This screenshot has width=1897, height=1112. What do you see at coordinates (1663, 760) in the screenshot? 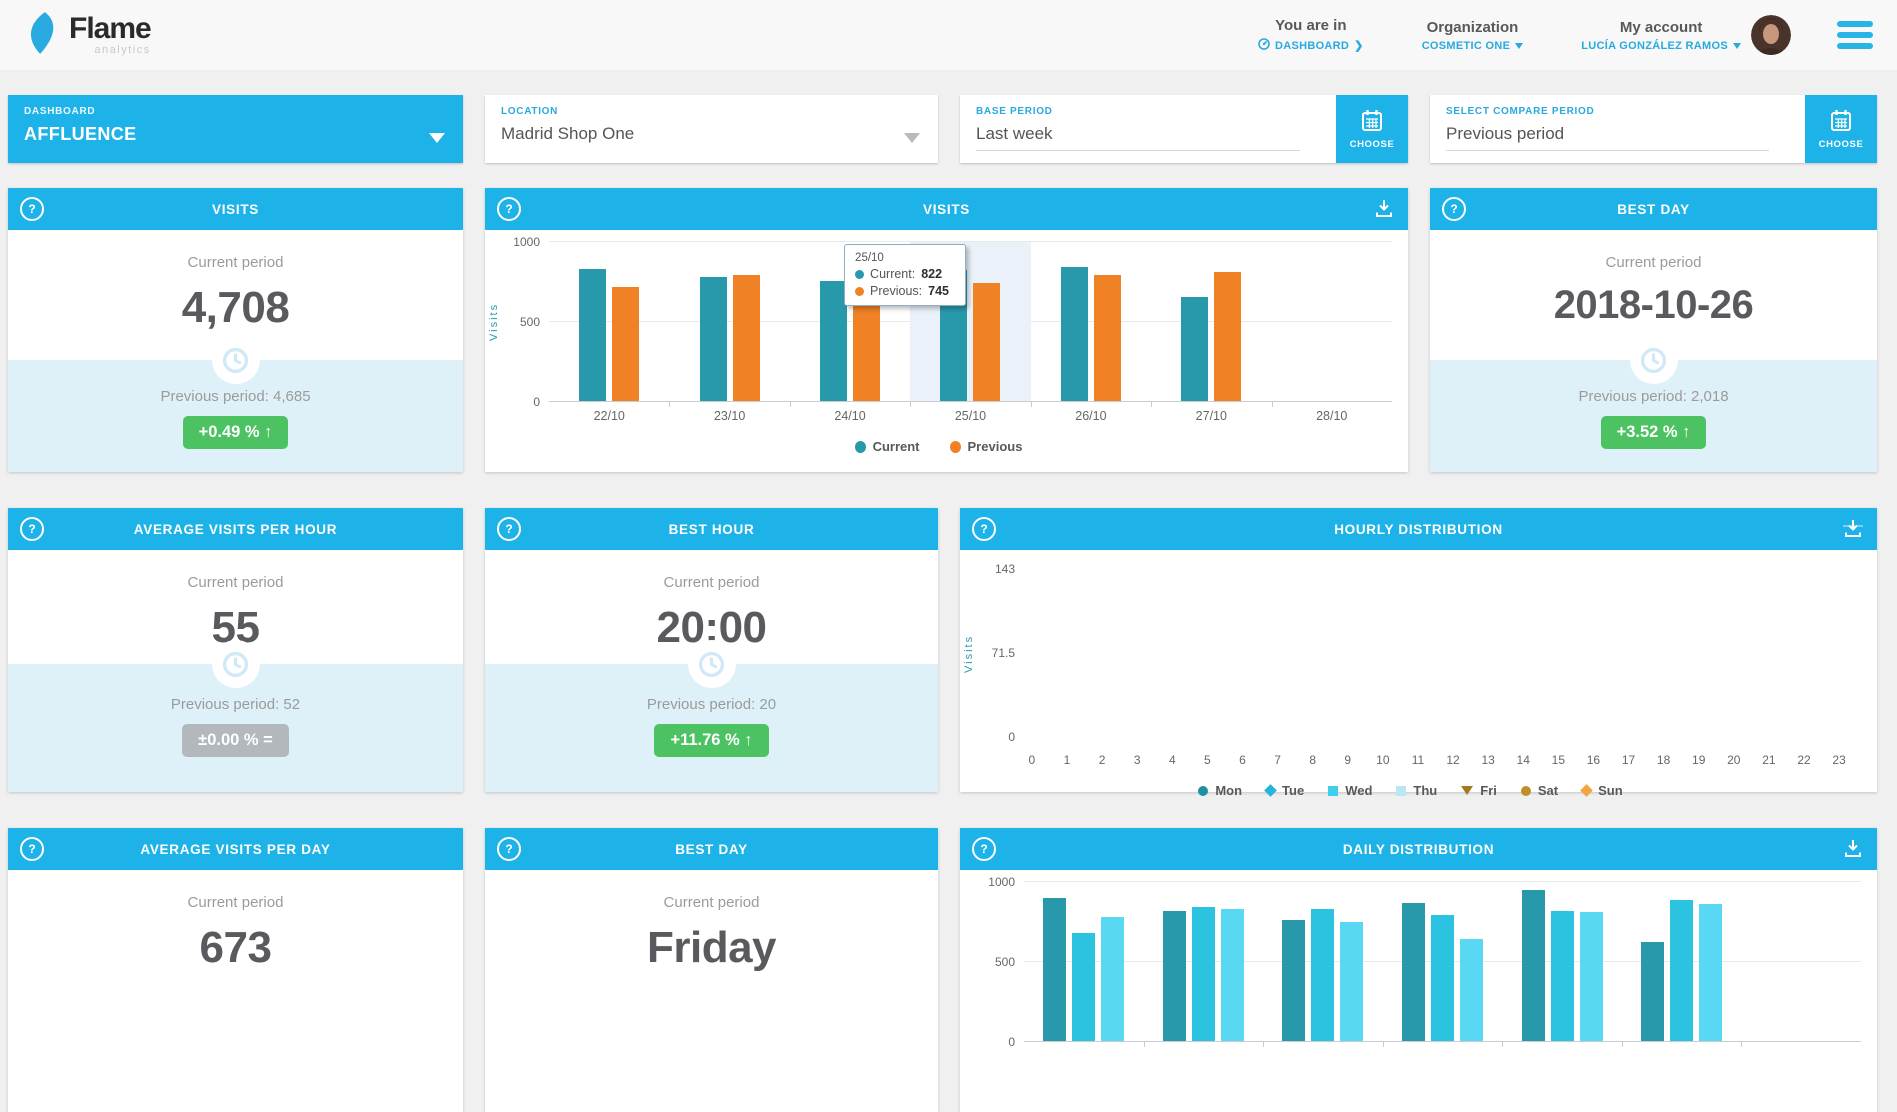
I see `x-tick-label: 18` at bounding box center [1663, 760].